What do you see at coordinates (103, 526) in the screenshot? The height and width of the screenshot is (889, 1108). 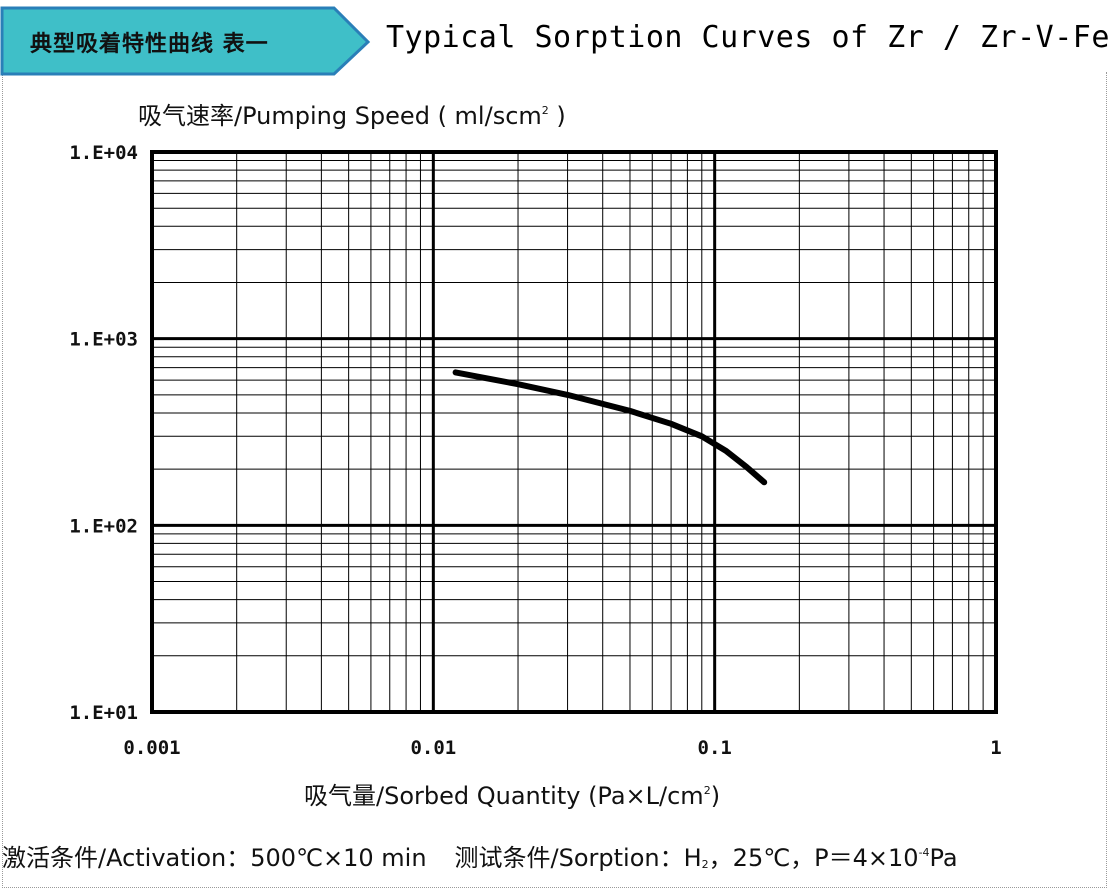 I see `y-tick-label: 1.E+02` at bounding box center [103, 526].